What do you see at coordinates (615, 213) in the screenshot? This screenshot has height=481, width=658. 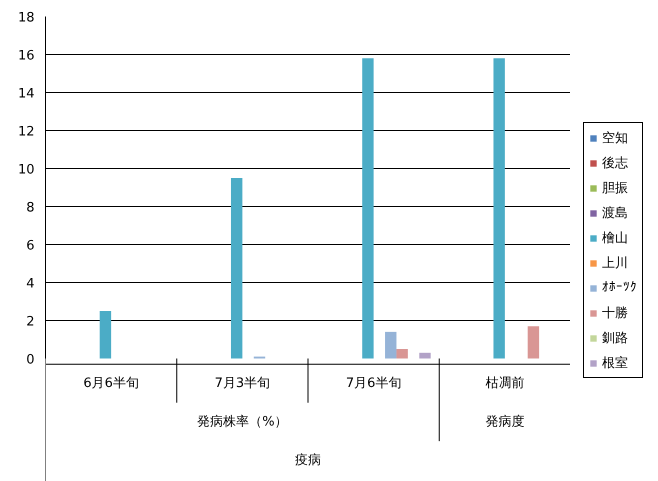 I see `legend-label: 渡島` at bounding box center [615, 213].